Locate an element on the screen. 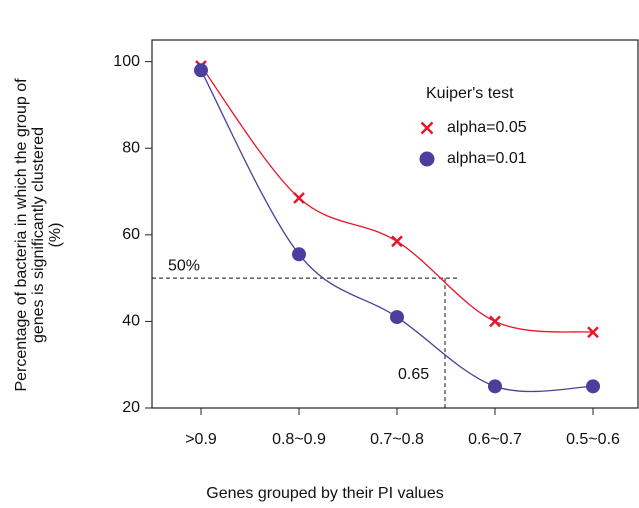 The image size is (639, 508). annotation: 50% is located at coordinates (184, 265).